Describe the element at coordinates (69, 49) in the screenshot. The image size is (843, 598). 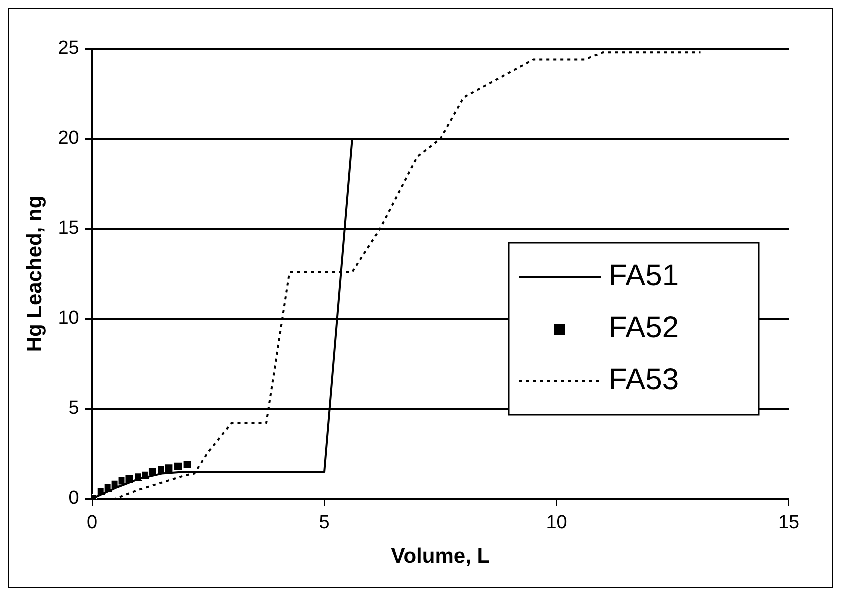
I see `y-tick-label: 25` at that location.